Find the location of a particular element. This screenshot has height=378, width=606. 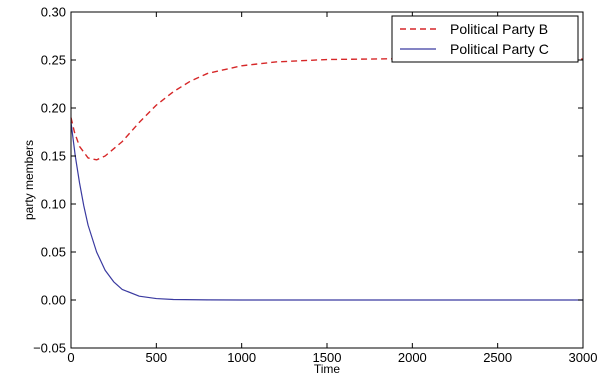

legend-label-party-b: Political Party B is located at coordinates (499, 29).